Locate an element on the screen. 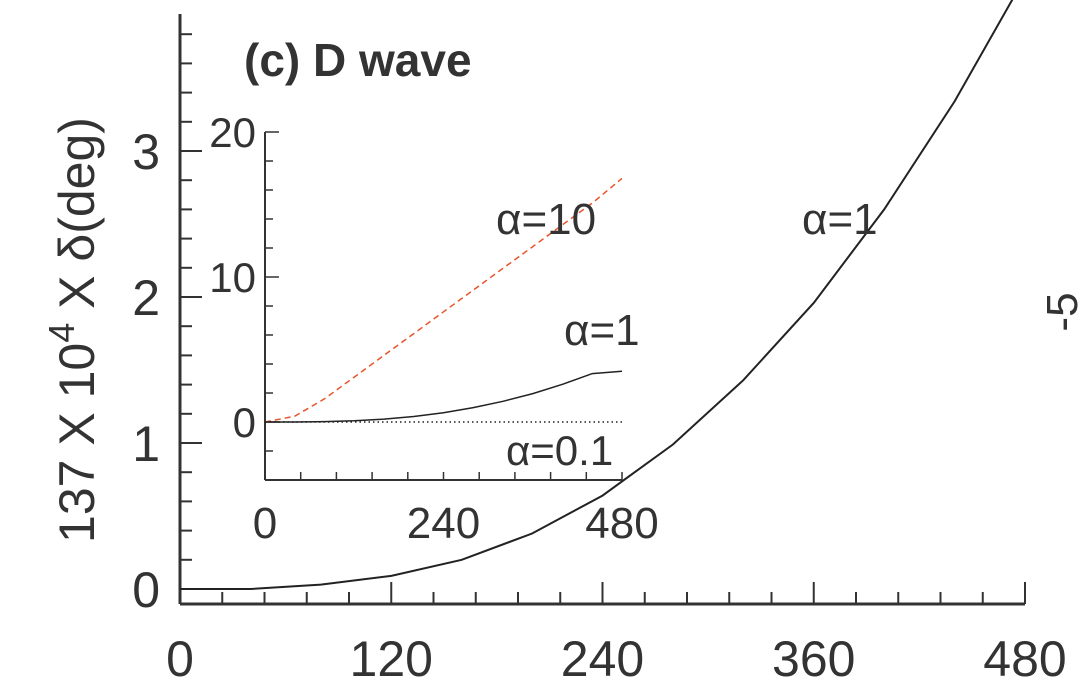  panel-letter: c is located at coordinates (272, 60).